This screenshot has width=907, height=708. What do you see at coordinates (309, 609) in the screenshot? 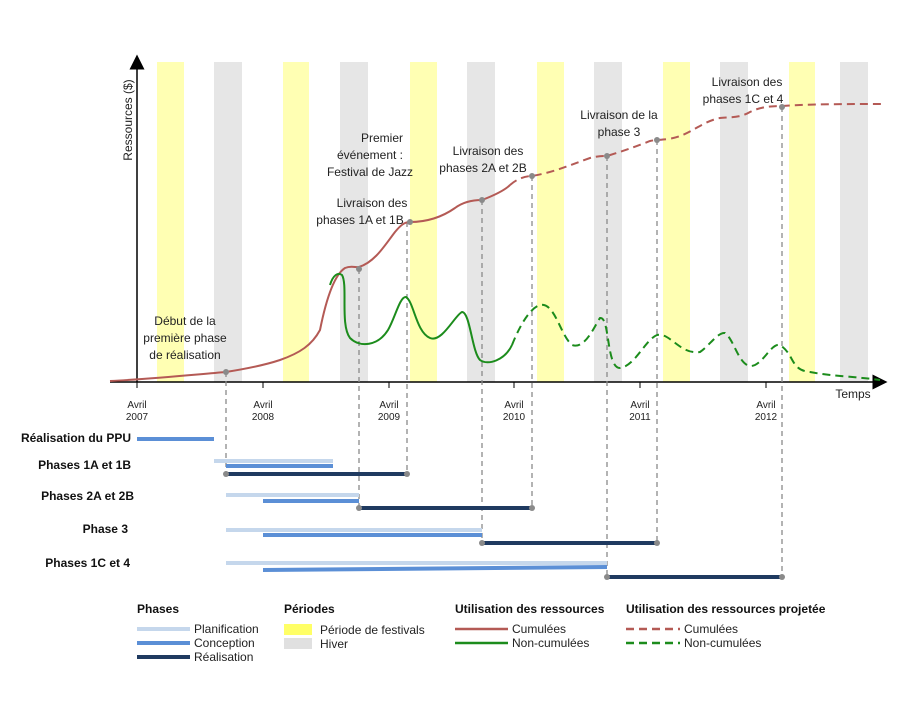
I see `legend-periods-title: Périodes` at bounding box center [309, 609].